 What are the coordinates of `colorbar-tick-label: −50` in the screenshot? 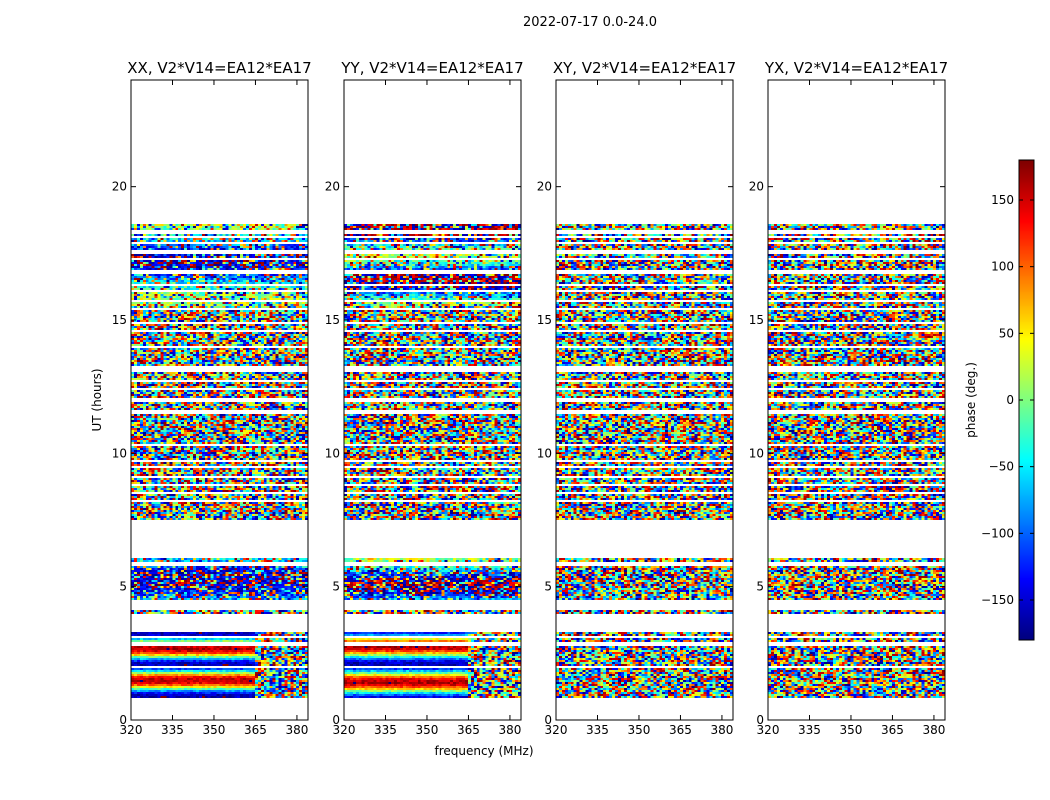 It's located at (1001, 467).